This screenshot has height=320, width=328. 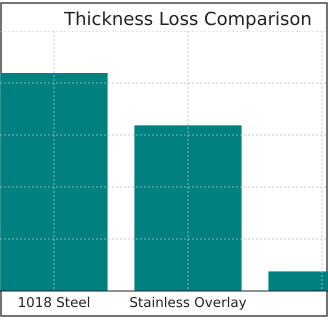 I want to click on x-tick-label: 1018 Steel, so click(x=54, y=303).